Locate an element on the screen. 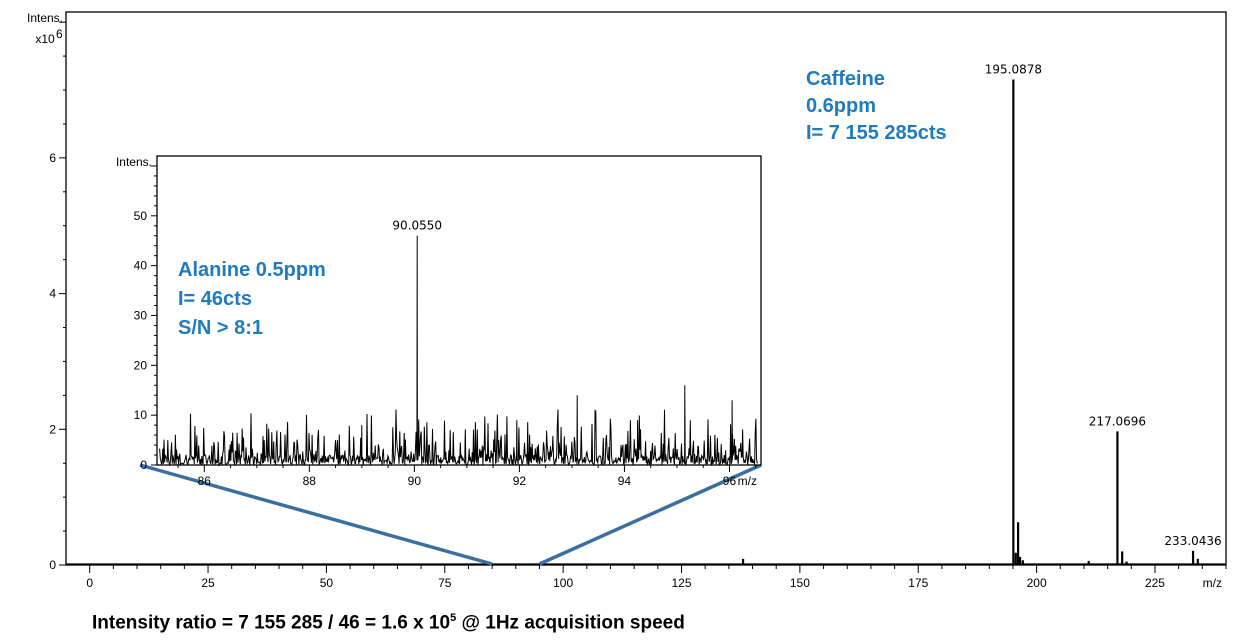 The height and width of the screenshot is (641, 1240). y-tick-label: 0 is located at coordinates (52, 565).